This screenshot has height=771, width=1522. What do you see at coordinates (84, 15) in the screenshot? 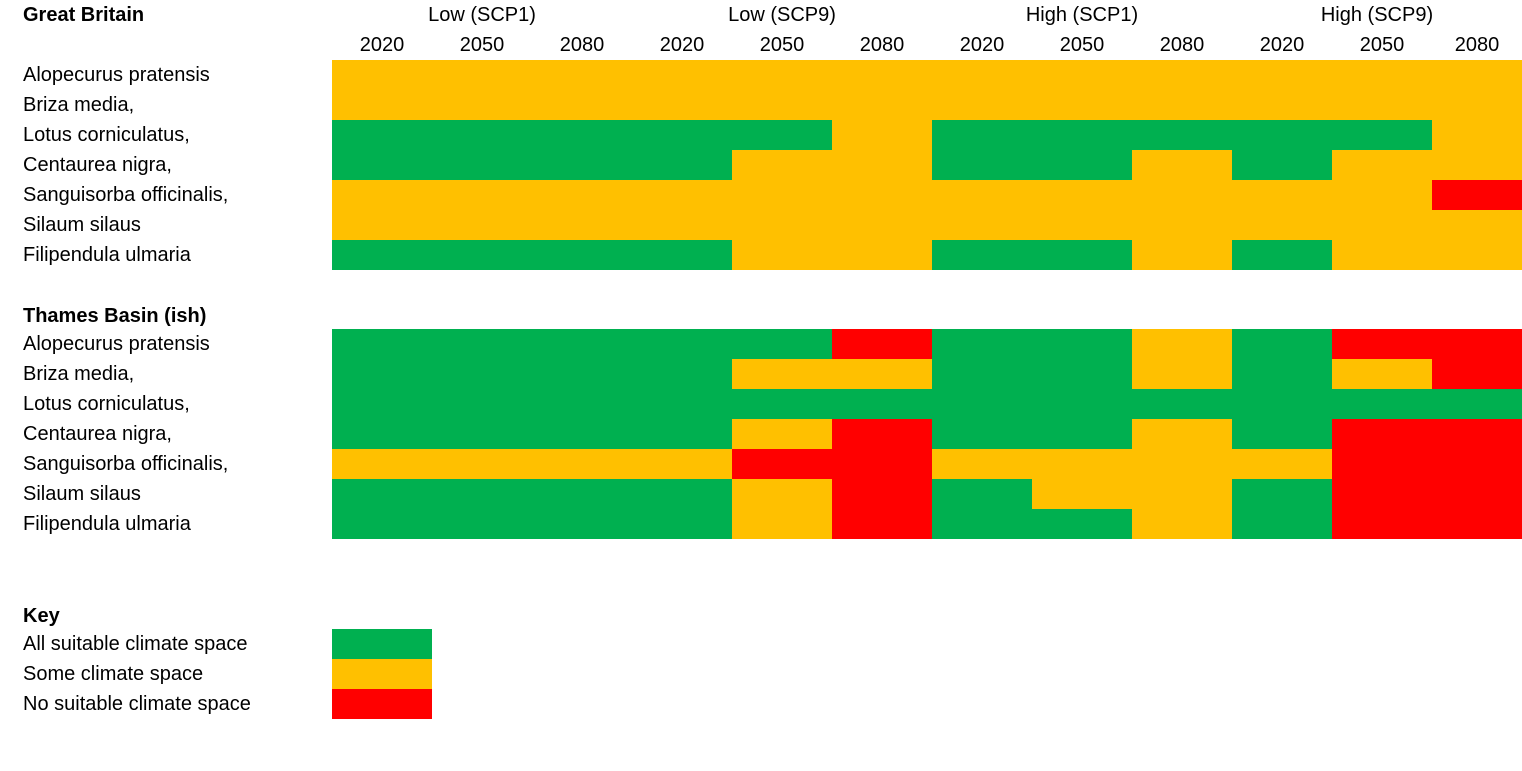
I see `region-title: Great Britain` at bounding box center [84, 15].